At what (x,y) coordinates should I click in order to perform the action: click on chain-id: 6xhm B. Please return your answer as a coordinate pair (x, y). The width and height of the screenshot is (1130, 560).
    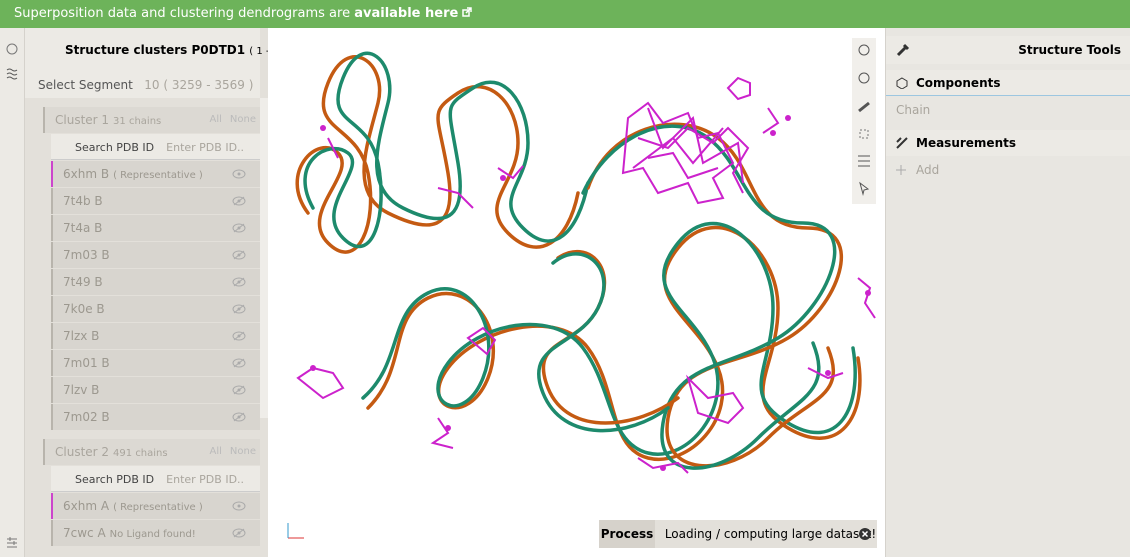
    Looking at the image, I should click on (86, 174).